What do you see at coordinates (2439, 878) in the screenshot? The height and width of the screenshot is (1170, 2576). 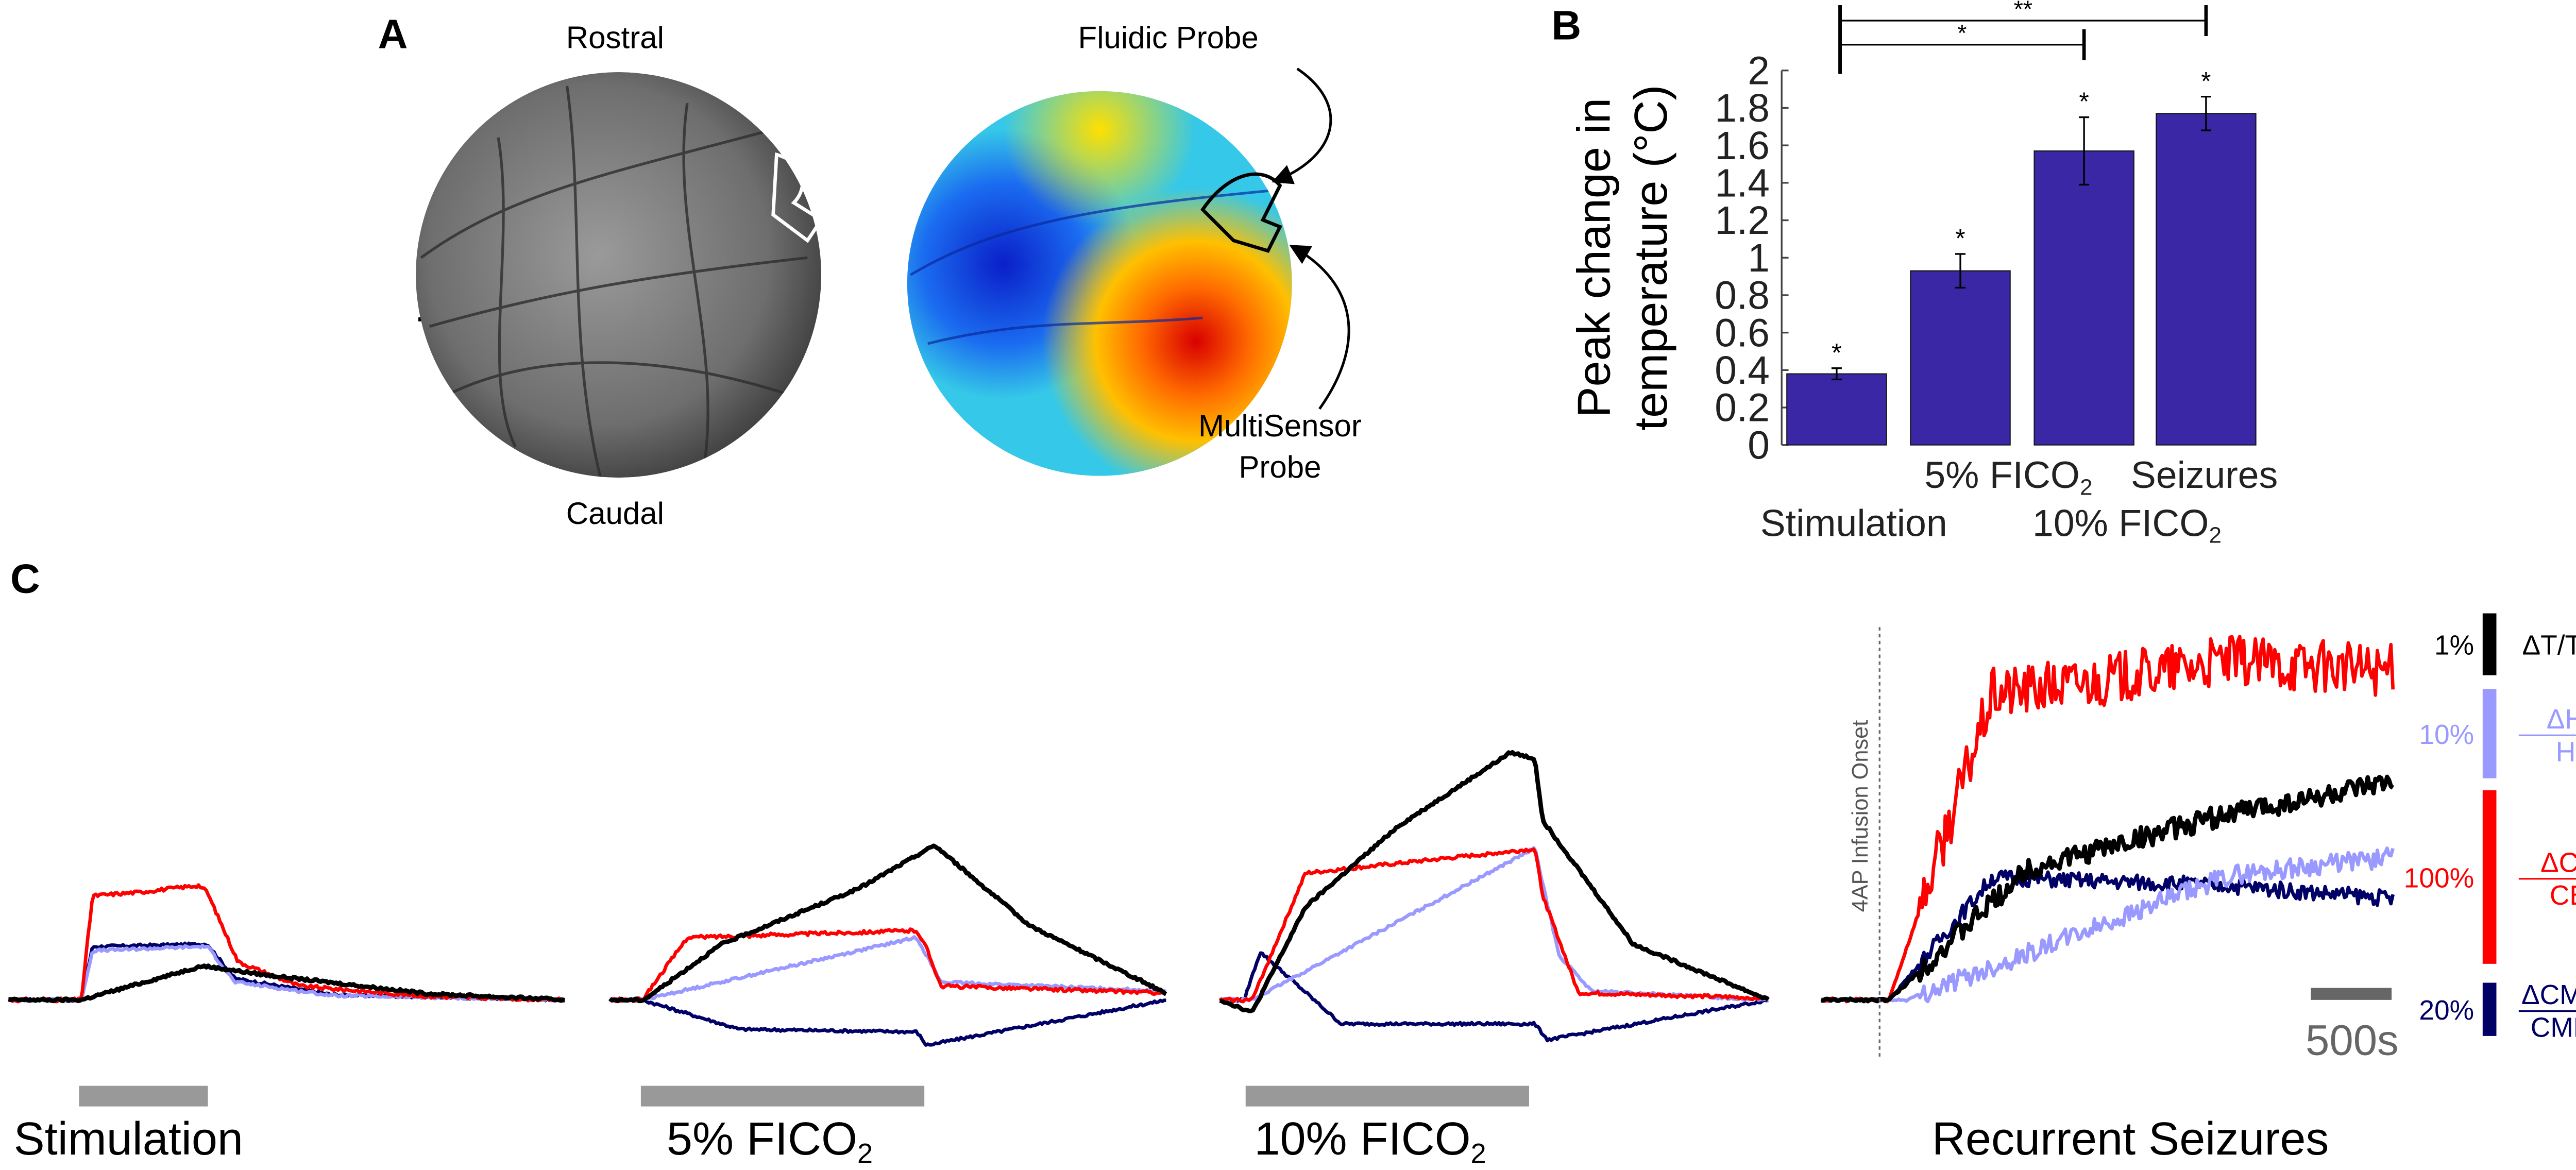 I see `legend-scale-label: 100%` at bounding box center [2439, 878].